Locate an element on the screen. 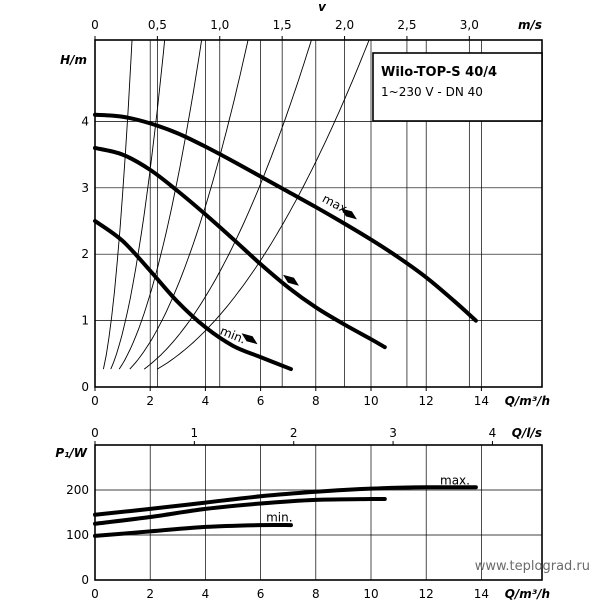 Image resolution: width=600 pixels, height=600 pixels. title-box-frame is located at coordinates (457, 87).